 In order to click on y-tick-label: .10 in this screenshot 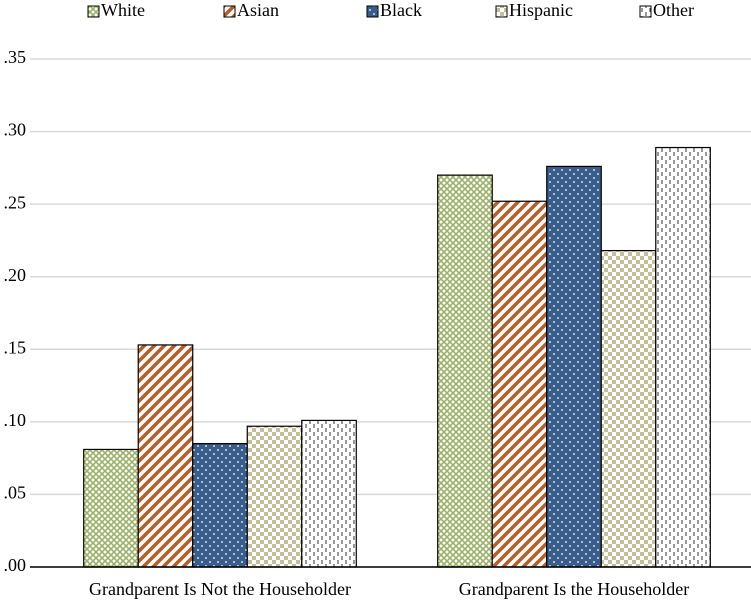, I will do `click(15, 420)`.